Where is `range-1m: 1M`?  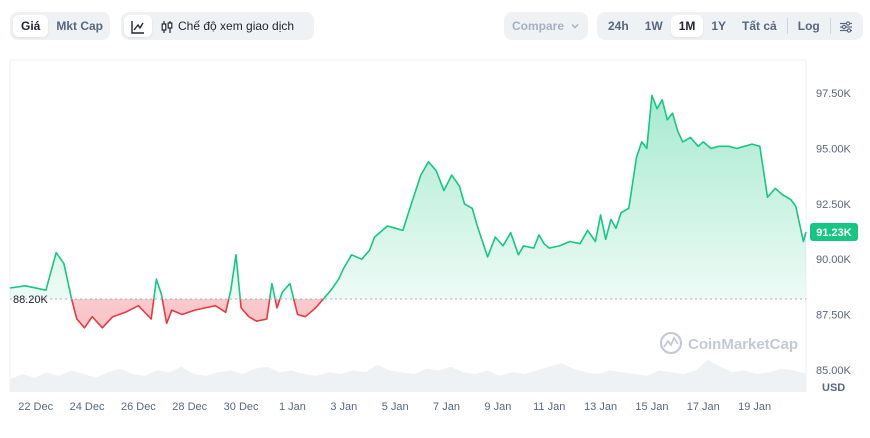
range-1m: 1M is located at coordinates (687, 26).